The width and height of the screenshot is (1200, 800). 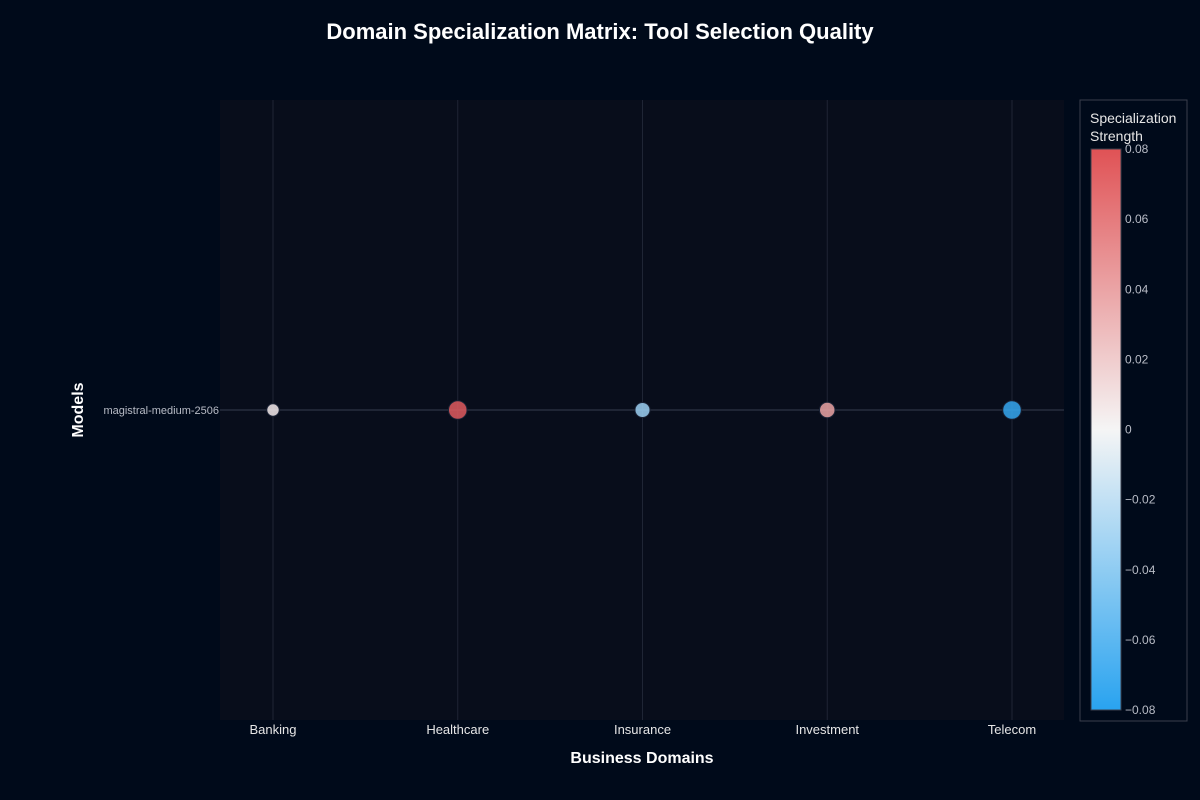 I want to click on colorbar-tick-label: 0.02, so click(x=1137, y=359).